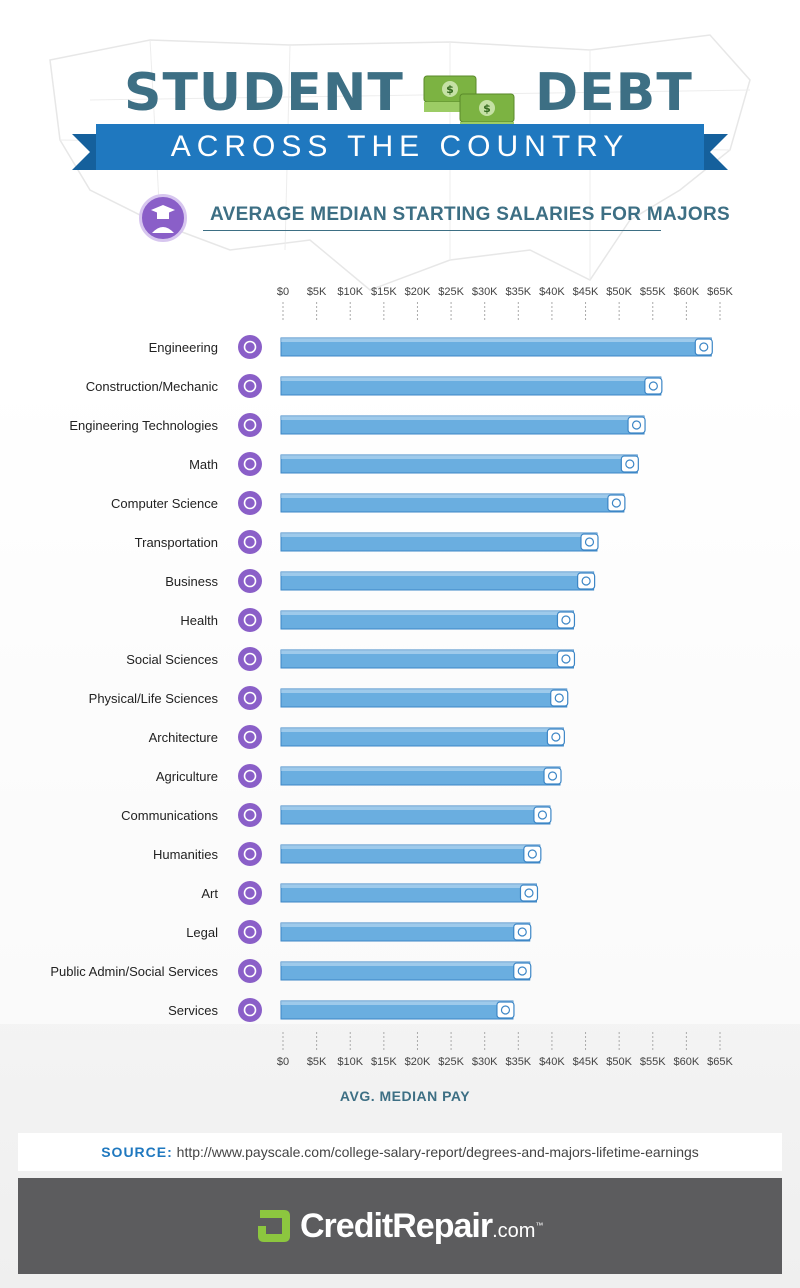 The width and height of the screenshot is (800, 1288). I want to click on building-icon, so click(250, 737).